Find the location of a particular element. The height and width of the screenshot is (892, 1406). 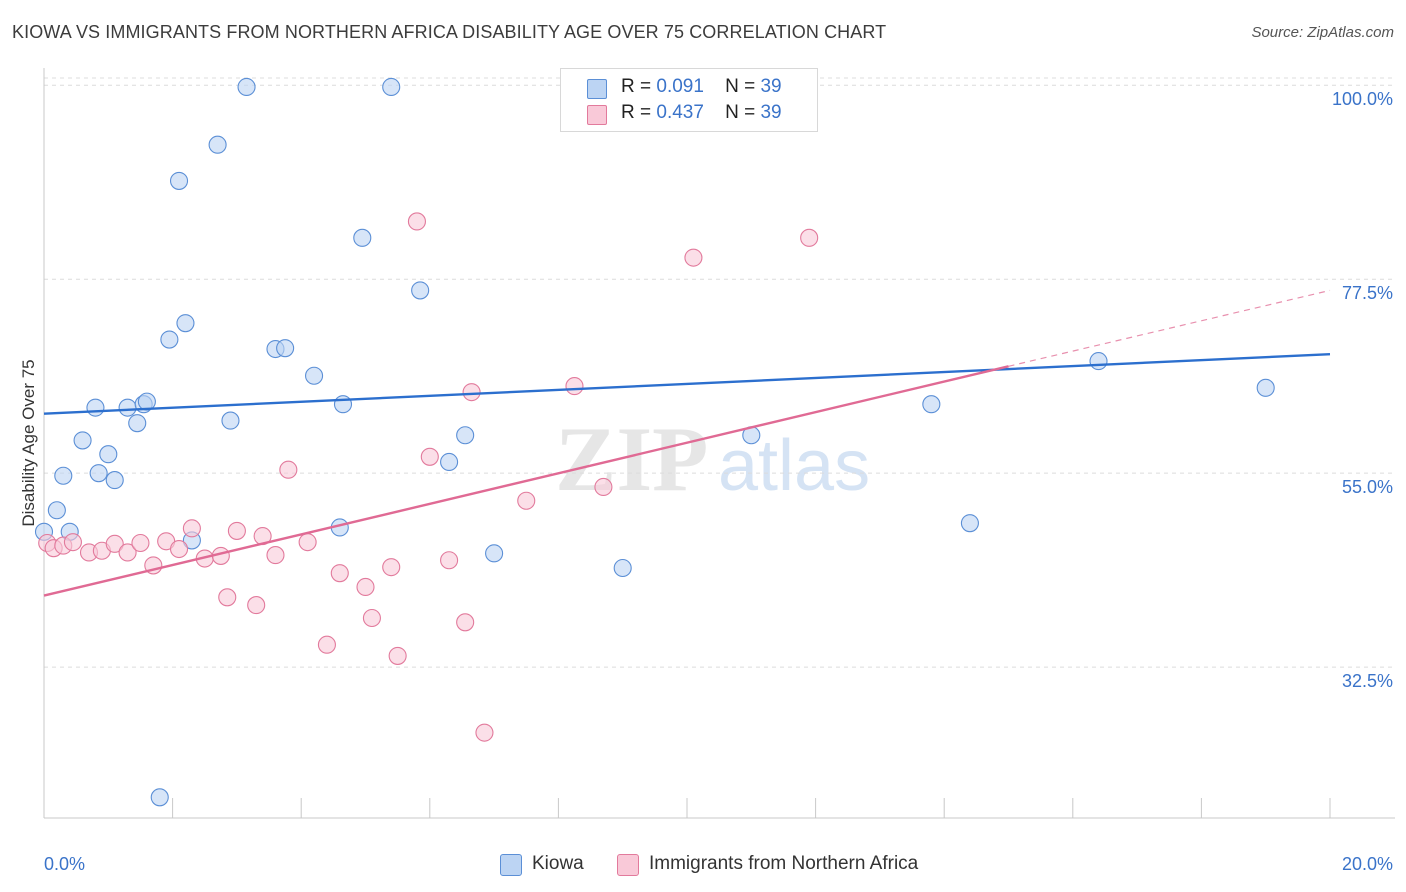

legend-r-value: 0.091 is located at coordinates (680, 86).